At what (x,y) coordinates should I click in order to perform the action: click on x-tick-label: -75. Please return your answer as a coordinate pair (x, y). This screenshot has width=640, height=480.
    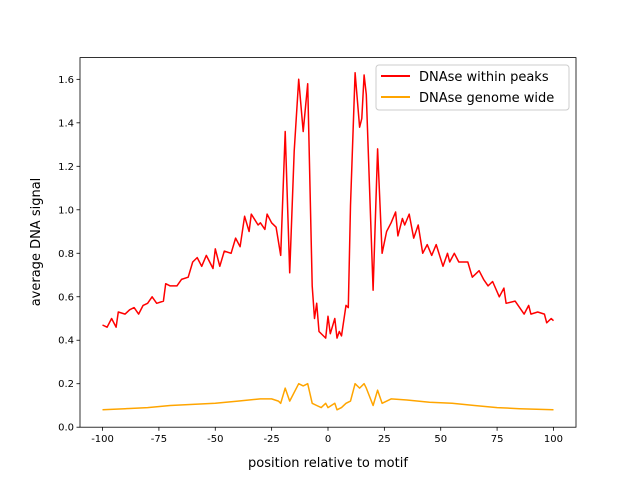
    Looking at the image, I should click on (159, 439).